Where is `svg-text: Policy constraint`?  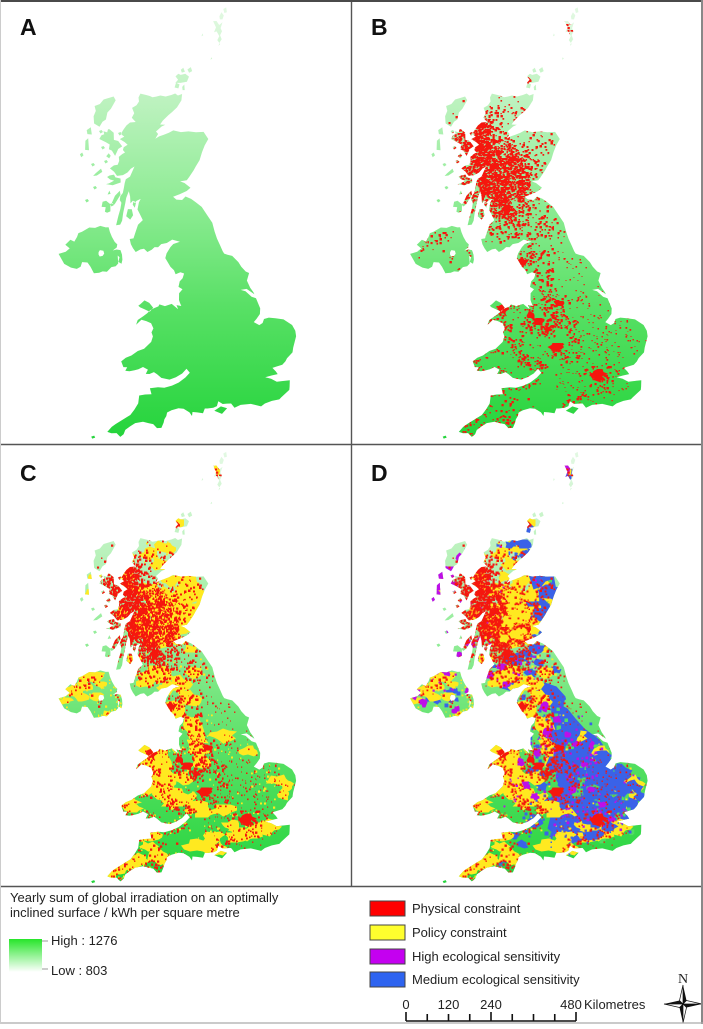
svg-text: Policy constraint is located at coordinates (459, 932).